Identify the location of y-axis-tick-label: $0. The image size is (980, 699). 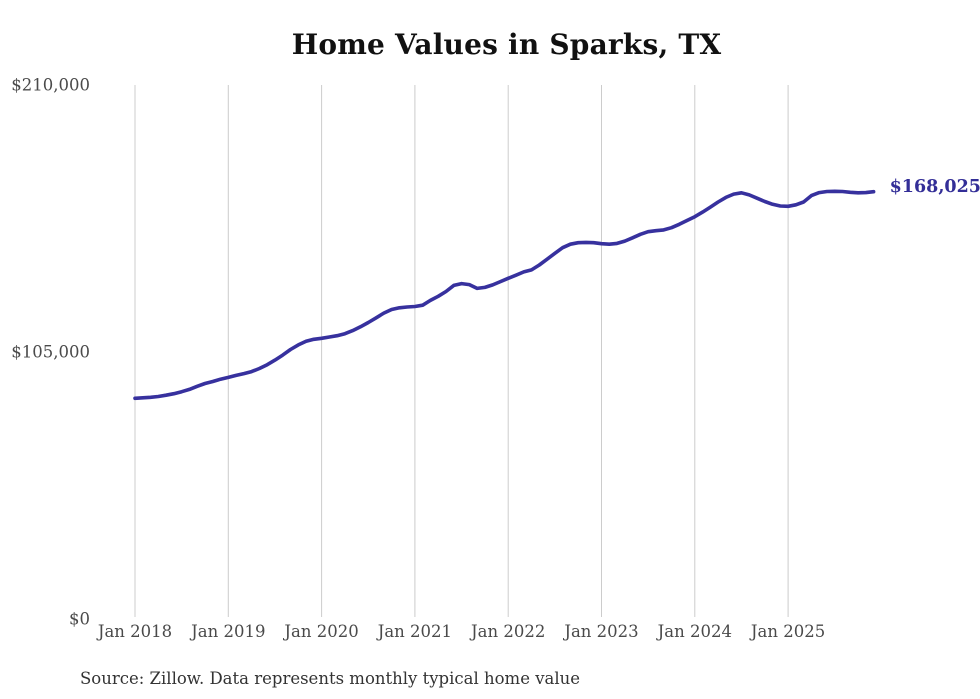
(79, 619).